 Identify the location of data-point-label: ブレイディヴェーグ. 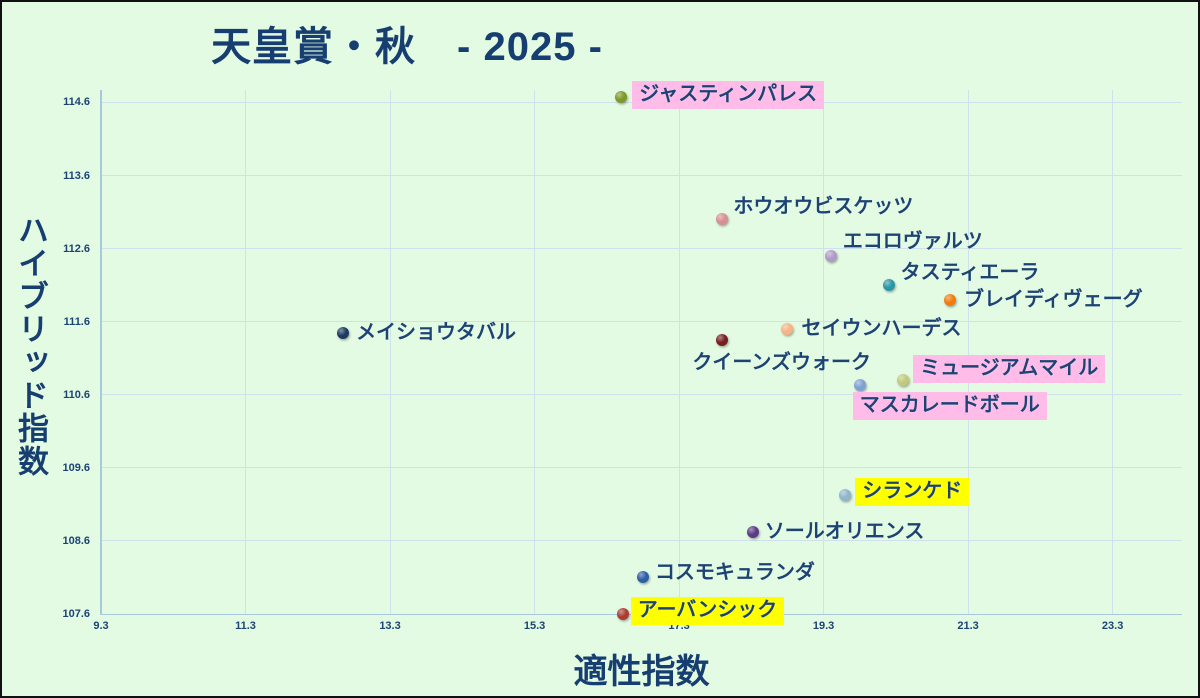
(1053, 299).